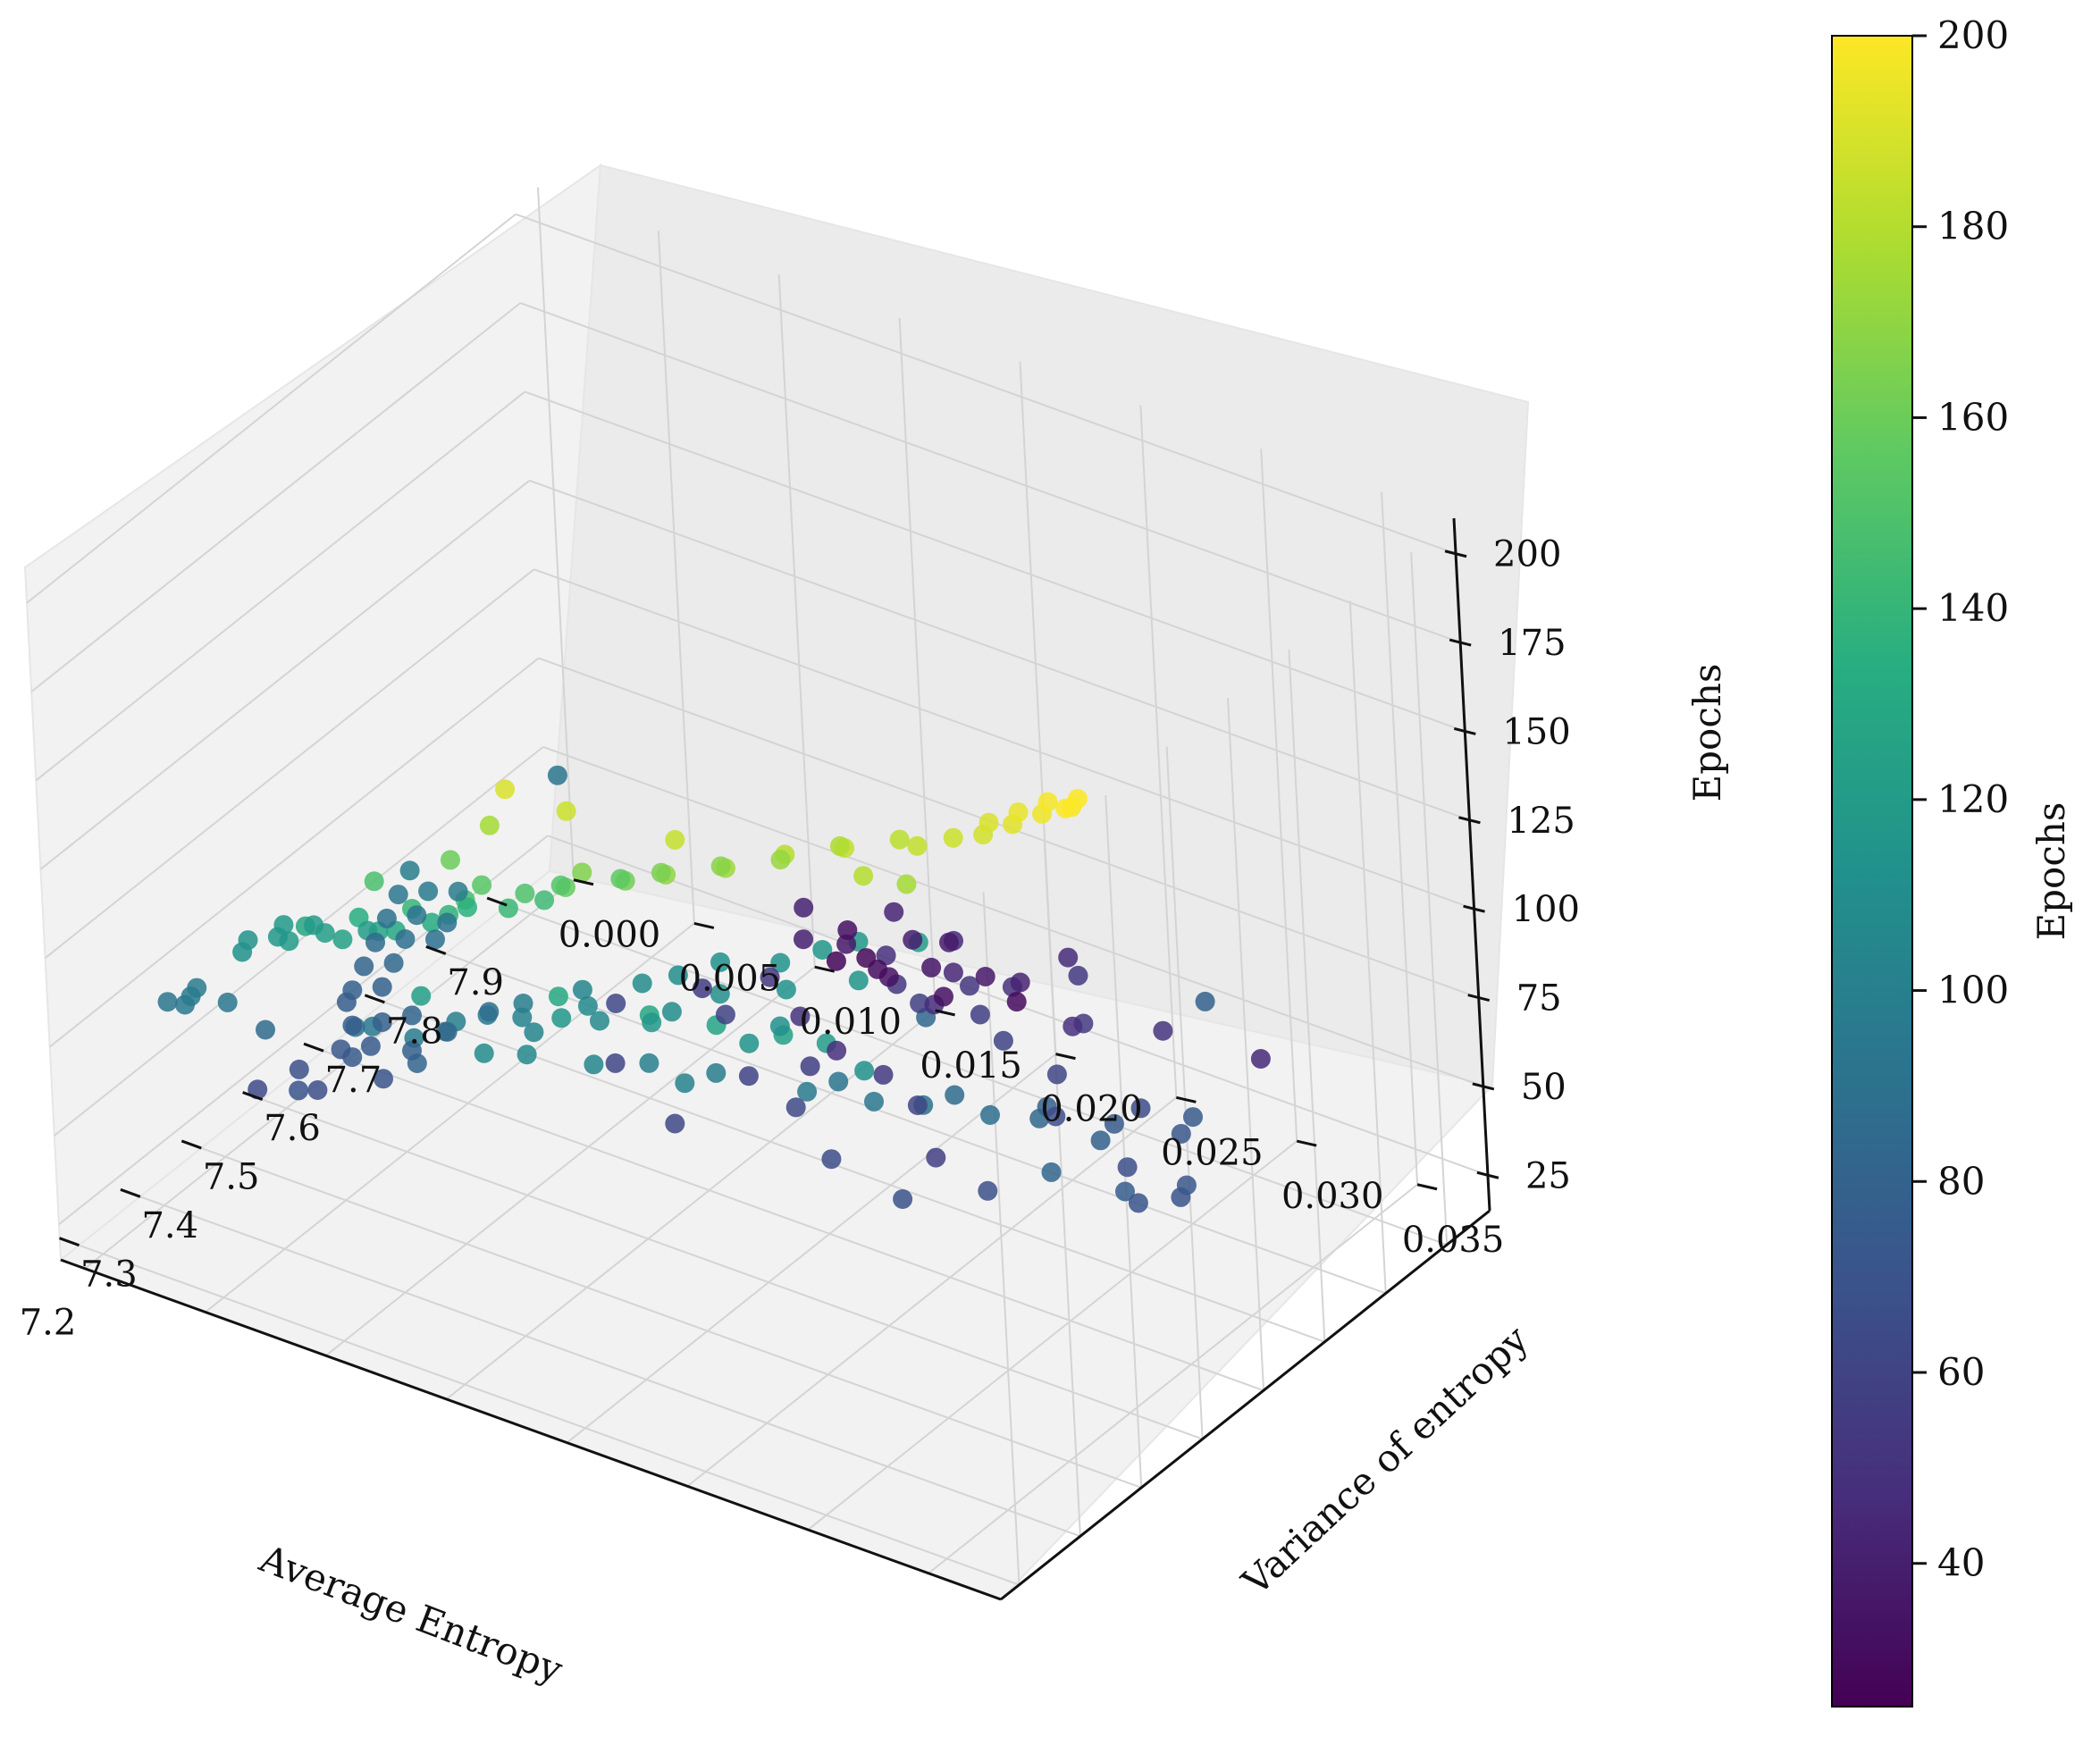  Describe the element at coordinates (48, 1323) in the screenshot. I see `x-tick-label: 7.2` at that location.